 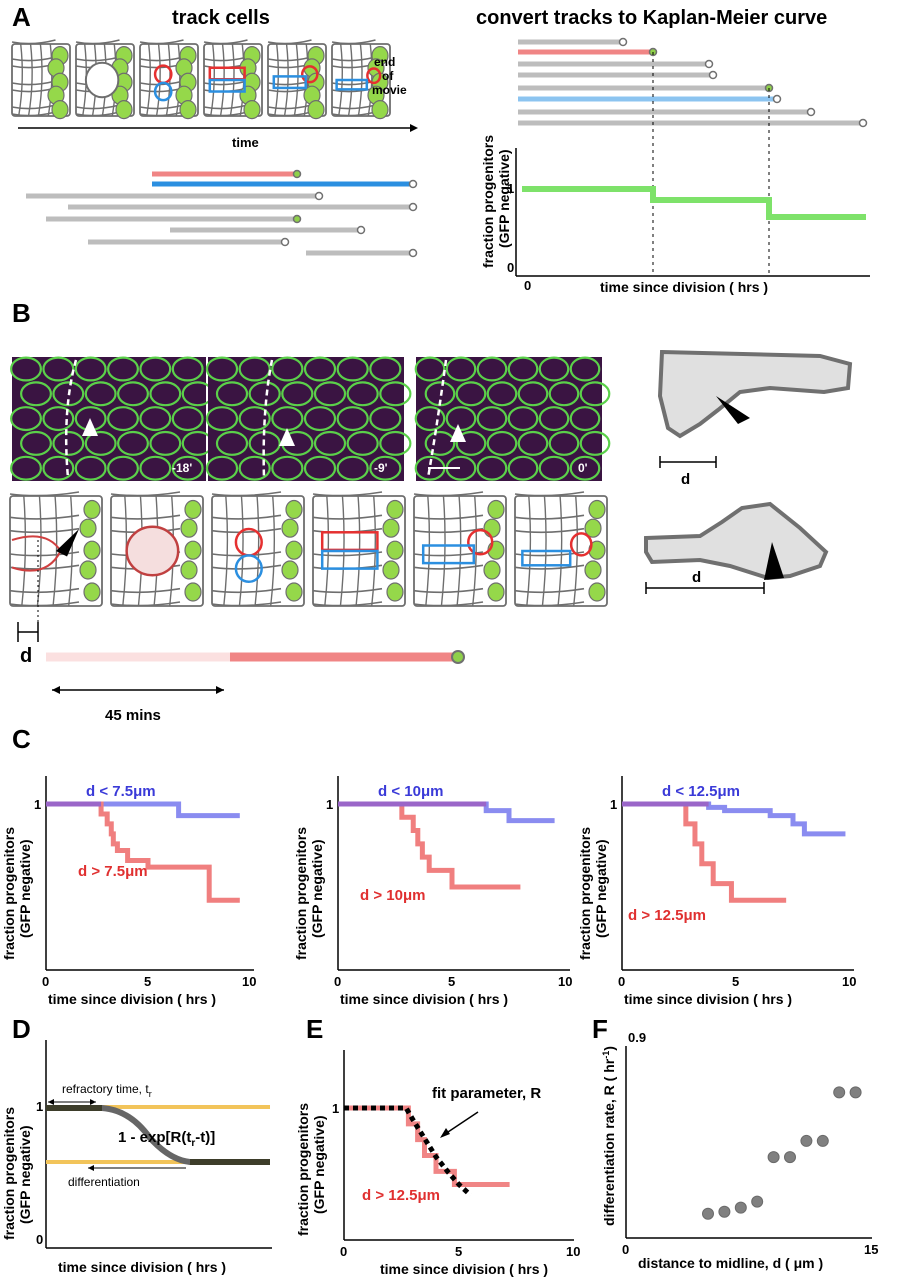 What do you see at coordinates (21, 313) in the screenshot?
I see `panel-label-b: B` at bounding box center [21, 313].